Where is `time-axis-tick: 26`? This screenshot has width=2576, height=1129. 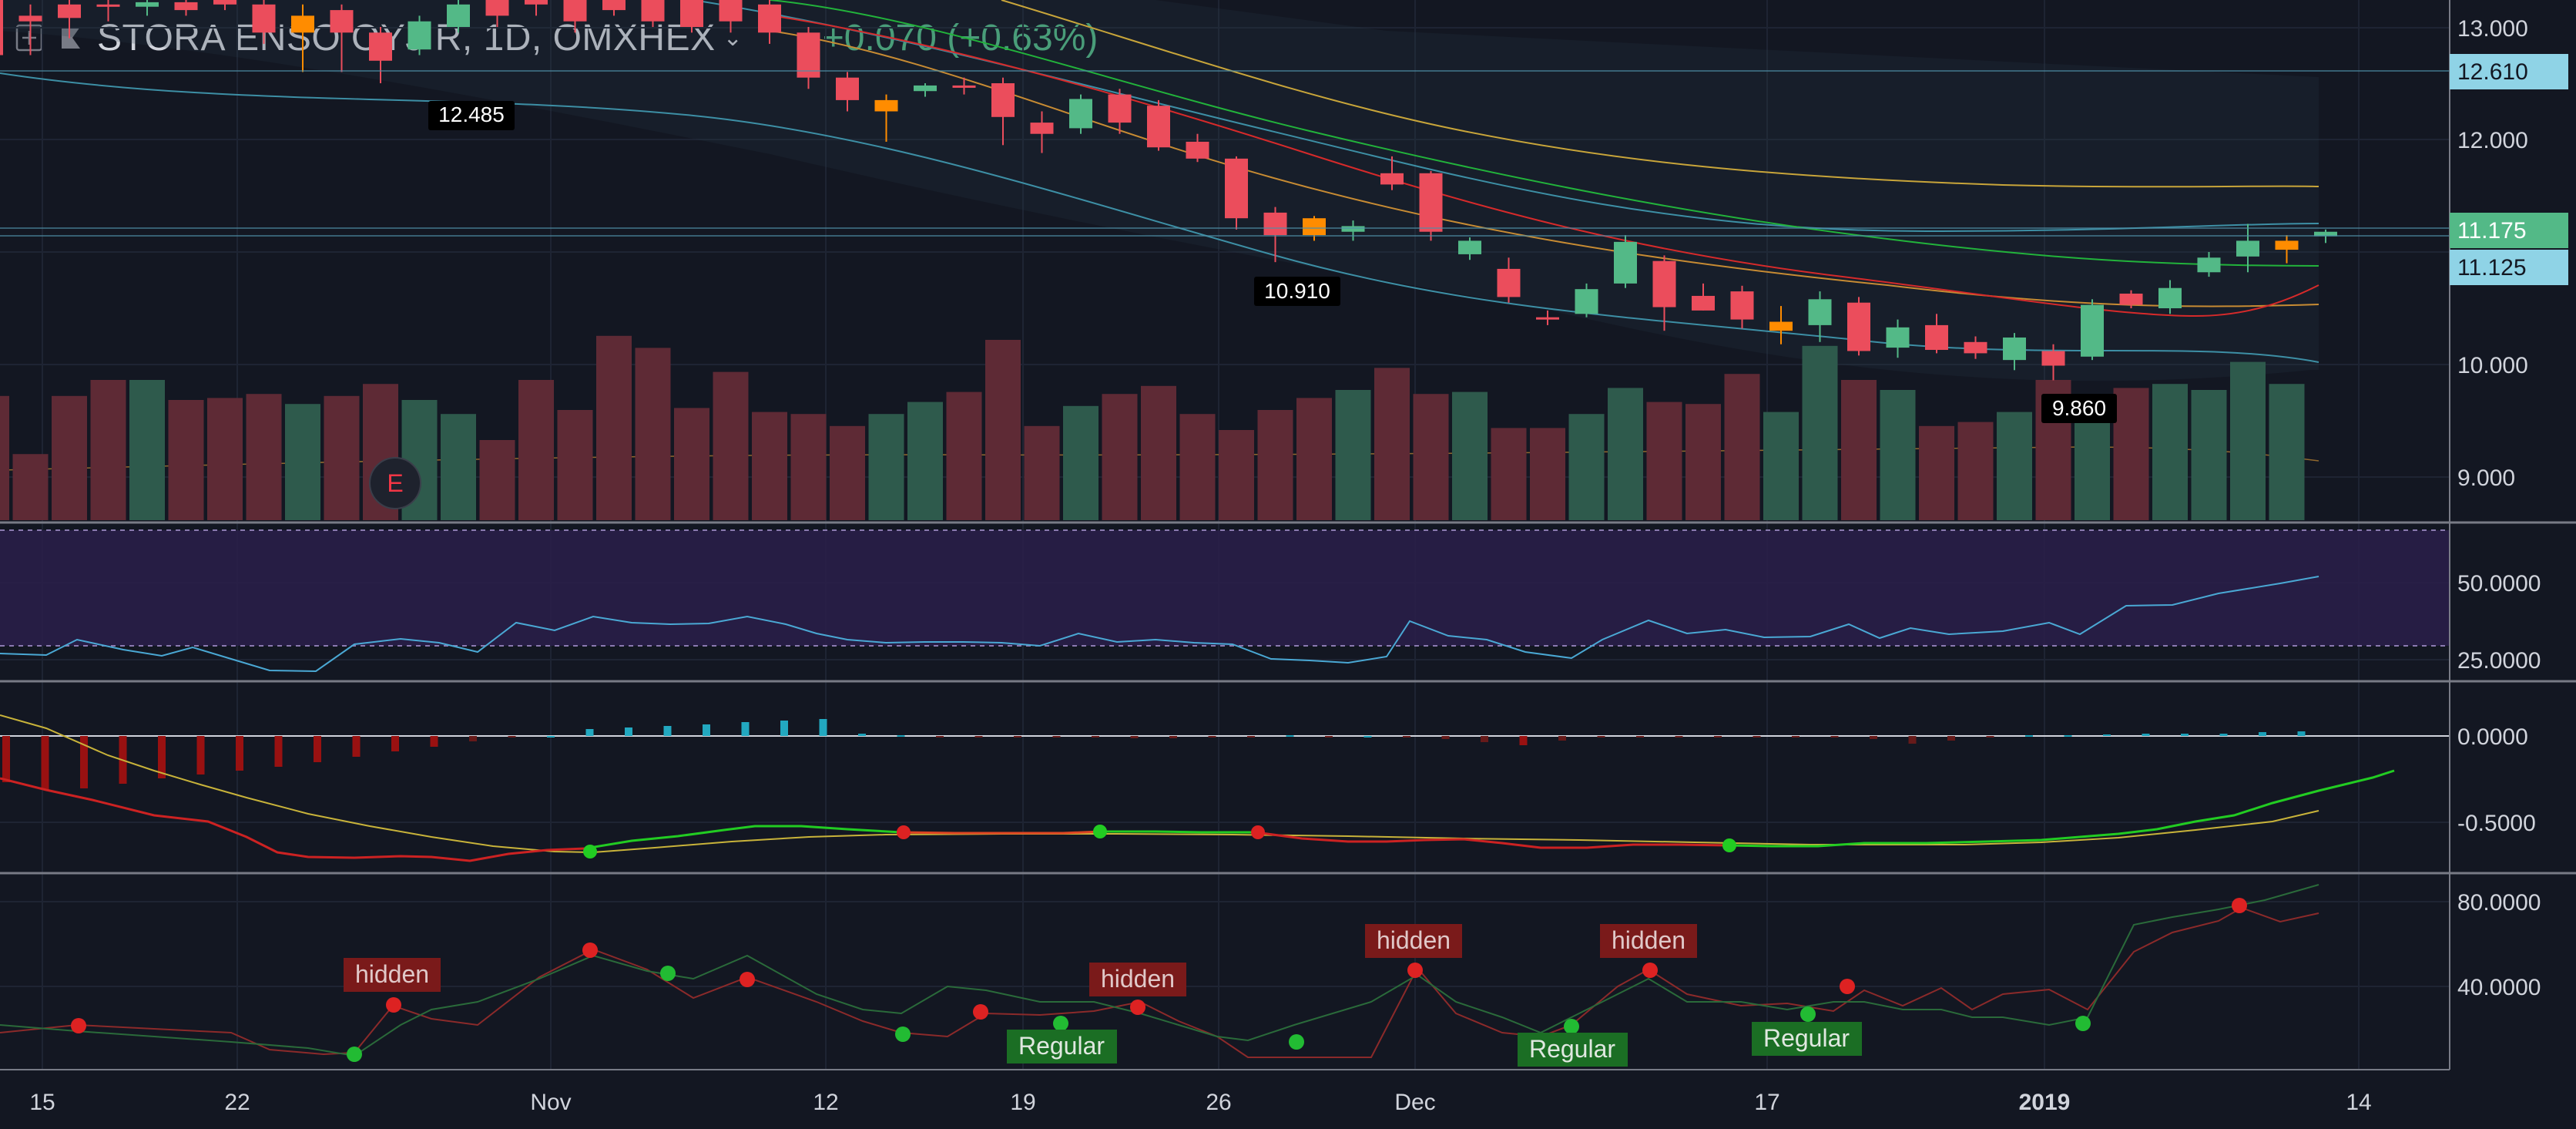 time-axis-tick: 26 is located at coordinates (1218, 1102).